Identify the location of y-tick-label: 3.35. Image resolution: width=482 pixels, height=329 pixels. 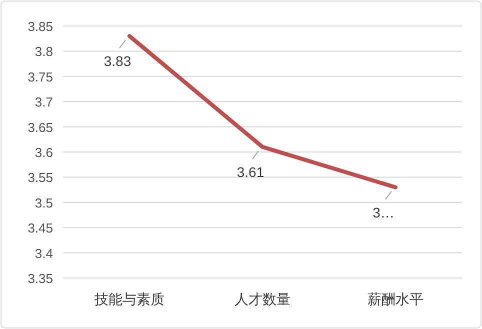
(40, 278).